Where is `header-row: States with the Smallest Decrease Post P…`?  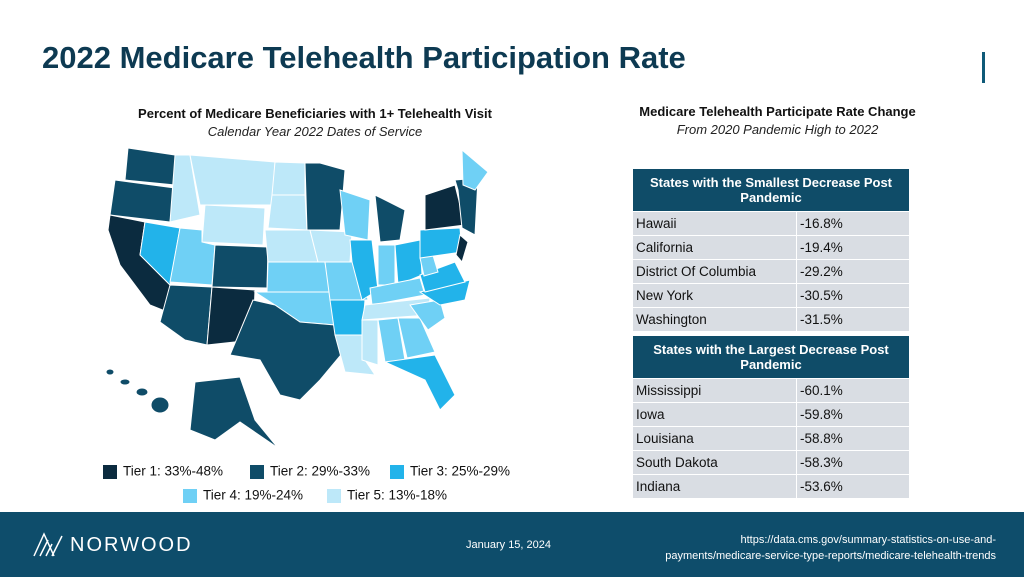 header-row: States with the Smallest Decrease Post P… is located at coordinates (771, 190).